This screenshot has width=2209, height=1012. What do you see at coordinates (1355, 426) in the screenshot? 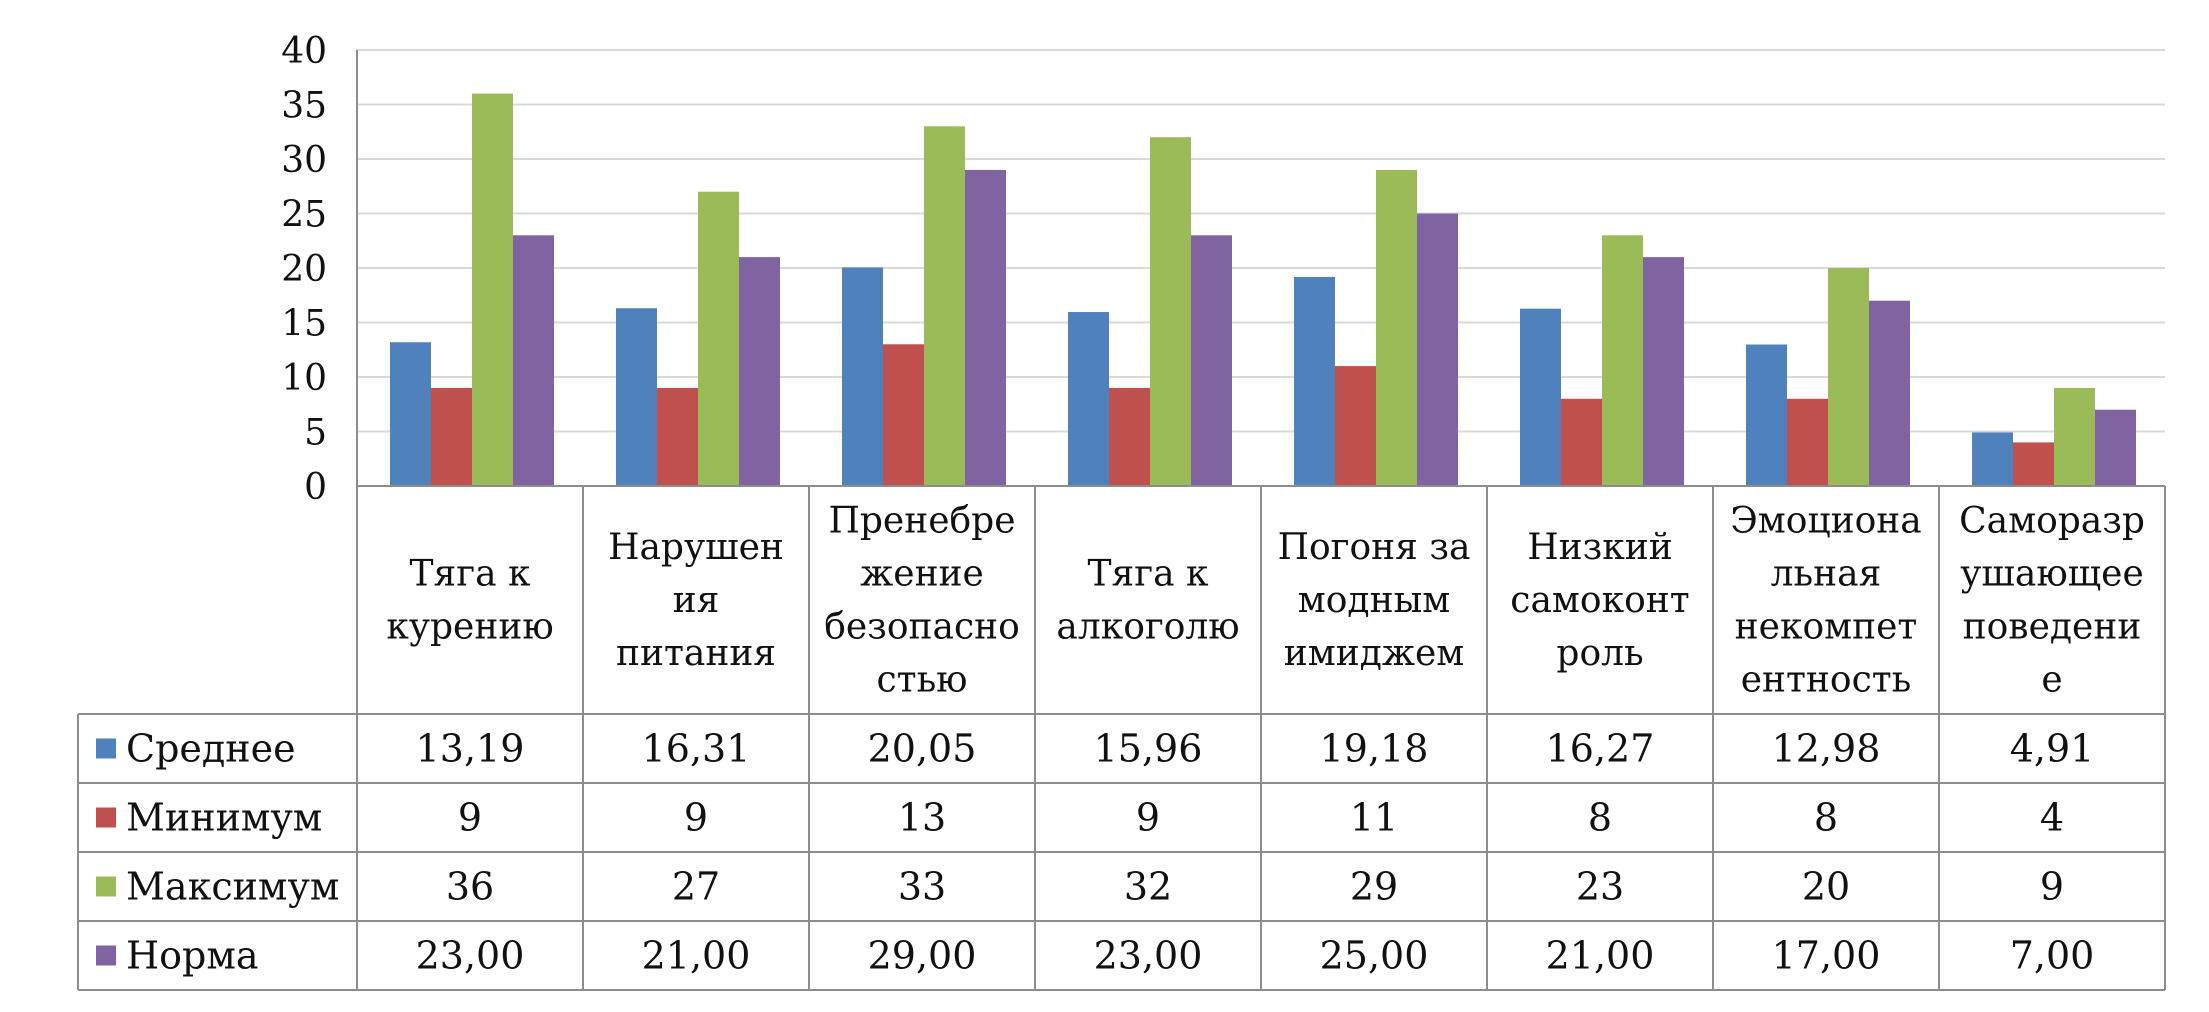
I see `bar-Минимум-4` at bounding box center [1355, 426].